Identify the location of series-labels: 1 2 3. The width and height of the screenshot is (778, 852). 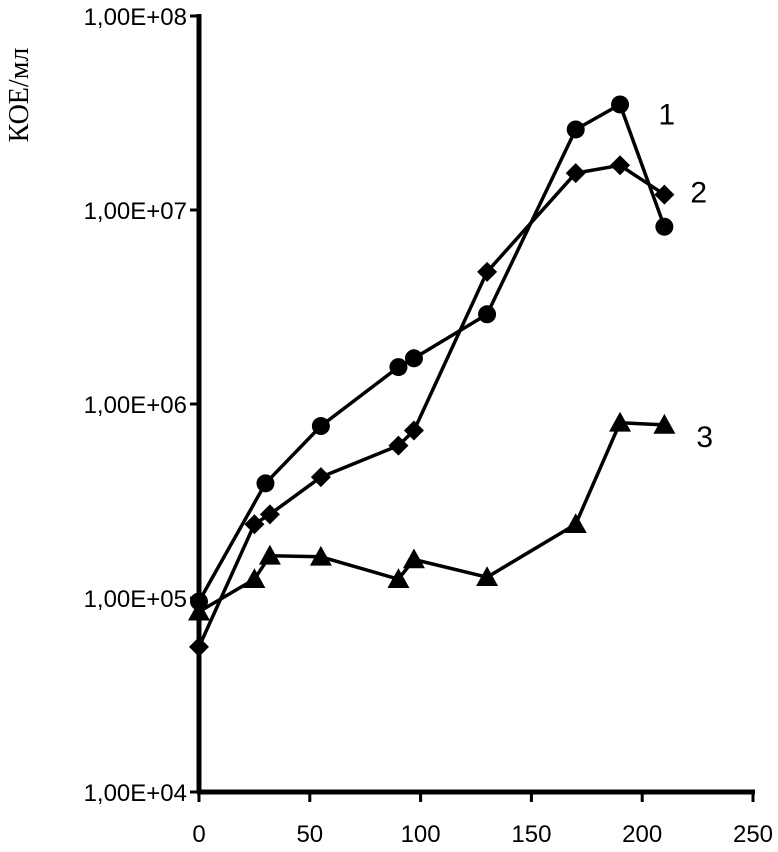
(685, 276).